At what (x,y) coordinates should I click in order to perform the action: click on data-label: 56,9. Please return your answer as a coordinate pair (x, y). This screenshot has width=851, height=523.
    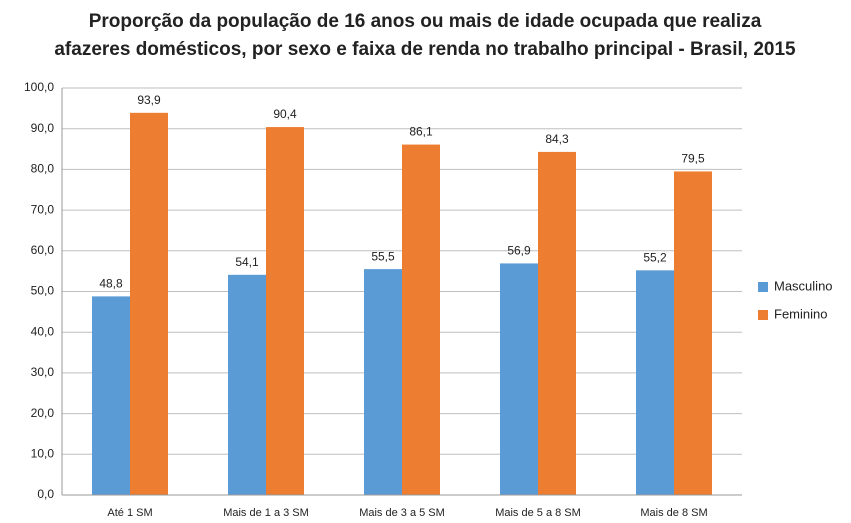
    Looking at the image, I should click on (519, 251).